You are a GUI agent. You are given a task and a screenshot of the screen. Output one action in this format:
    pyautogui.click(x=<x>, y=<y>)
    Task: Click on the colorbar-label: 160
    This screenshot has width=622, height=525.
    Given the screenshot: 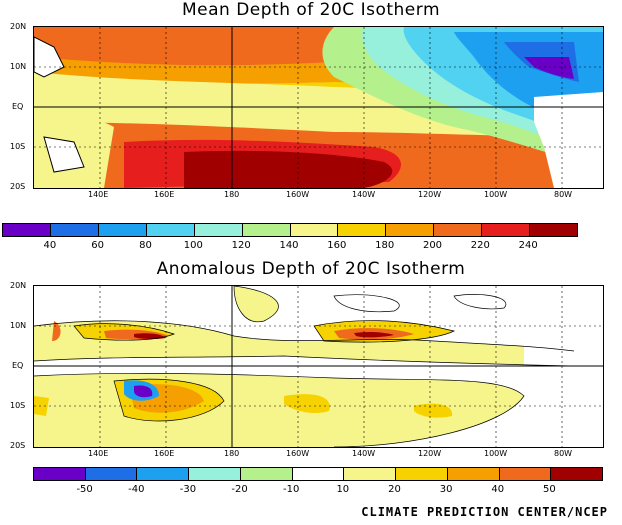 What is the action you would take?
    pyautogui.click(x=337, y=245)
    